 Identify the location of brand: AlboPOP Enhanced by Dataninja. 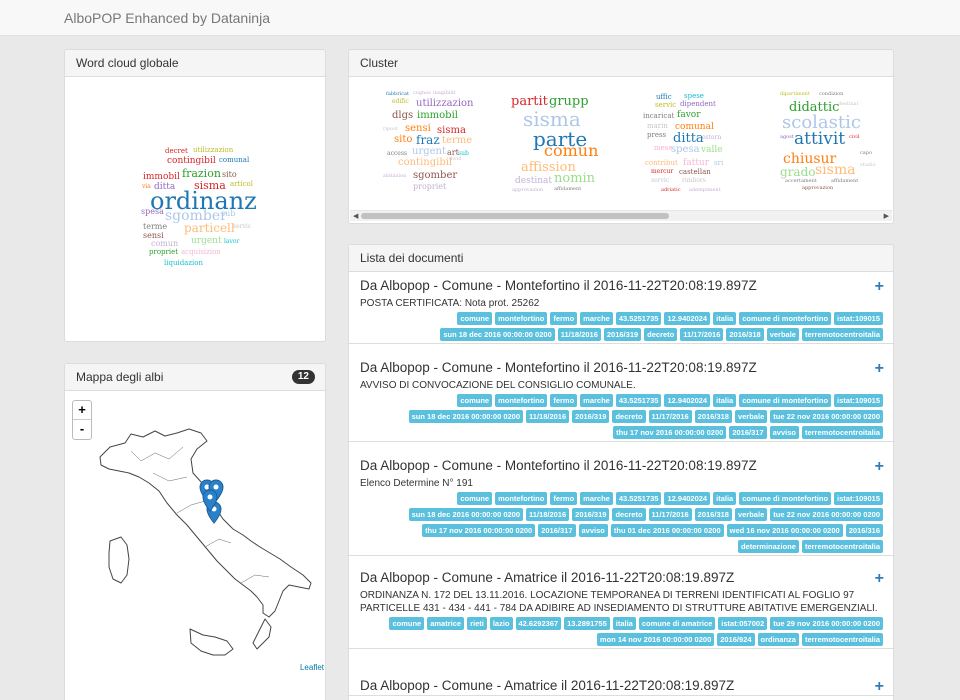
(167, 18).